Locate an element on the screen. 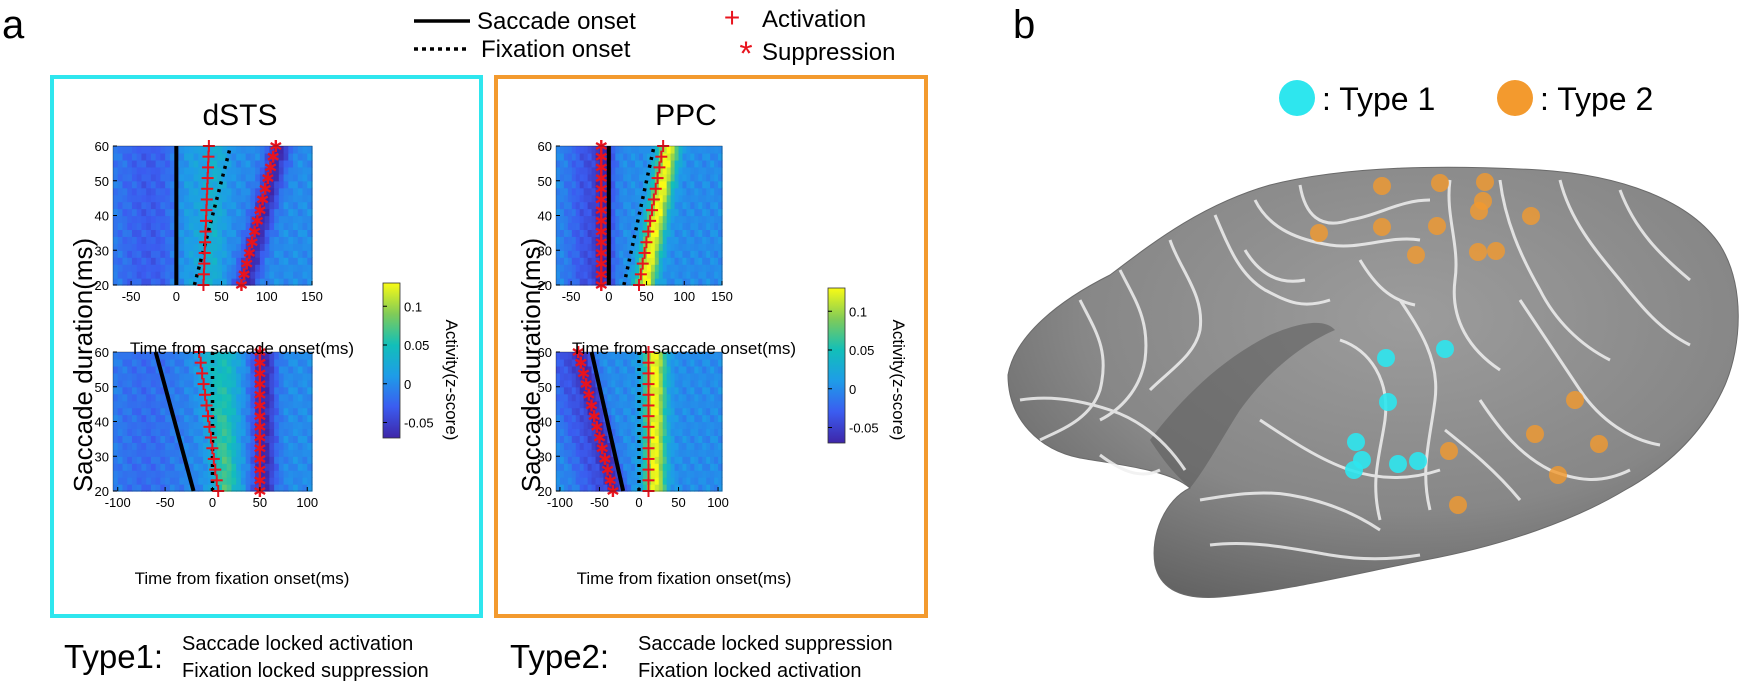 The height and width of the screenshot is (683, 1745). colorbar-tick-label: -0.05 is located at coordinates (419, 423).